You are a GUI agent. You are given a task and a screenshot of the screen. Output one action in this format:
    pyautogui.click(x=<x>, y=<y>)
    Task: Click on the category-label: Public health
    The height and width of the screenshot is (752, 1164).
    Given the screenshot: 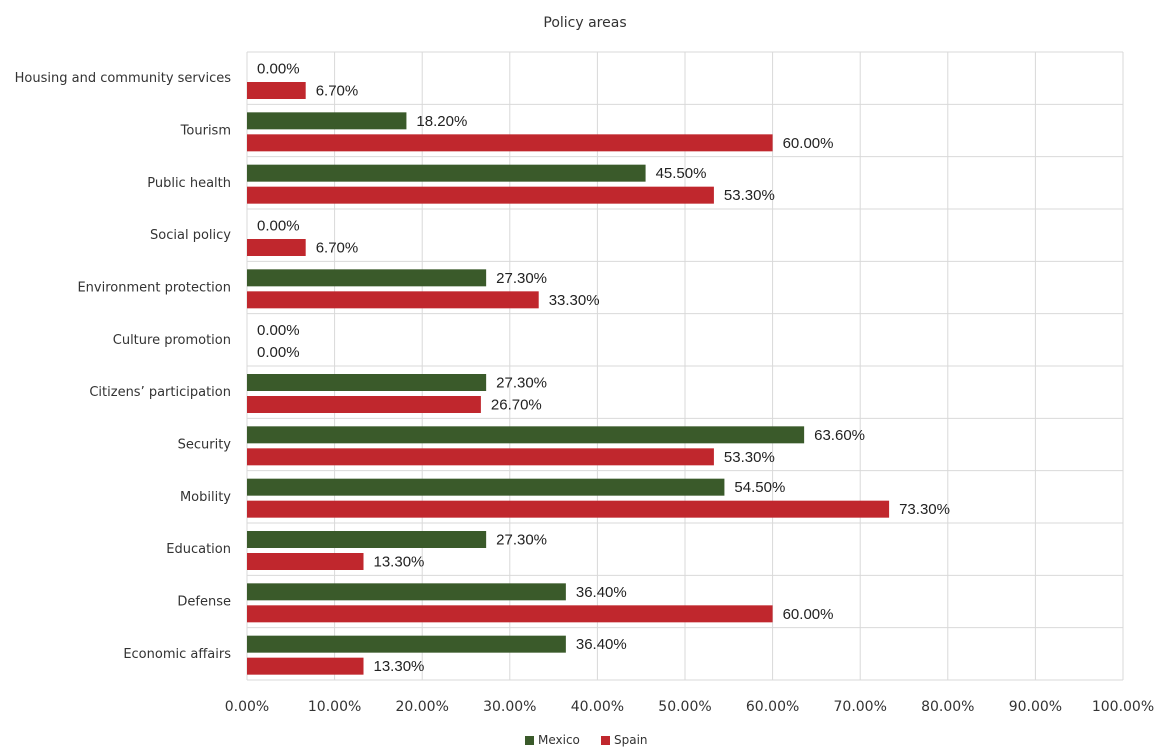 What is the action you would take?
    pyautogui.click(x=189, y=183)
    